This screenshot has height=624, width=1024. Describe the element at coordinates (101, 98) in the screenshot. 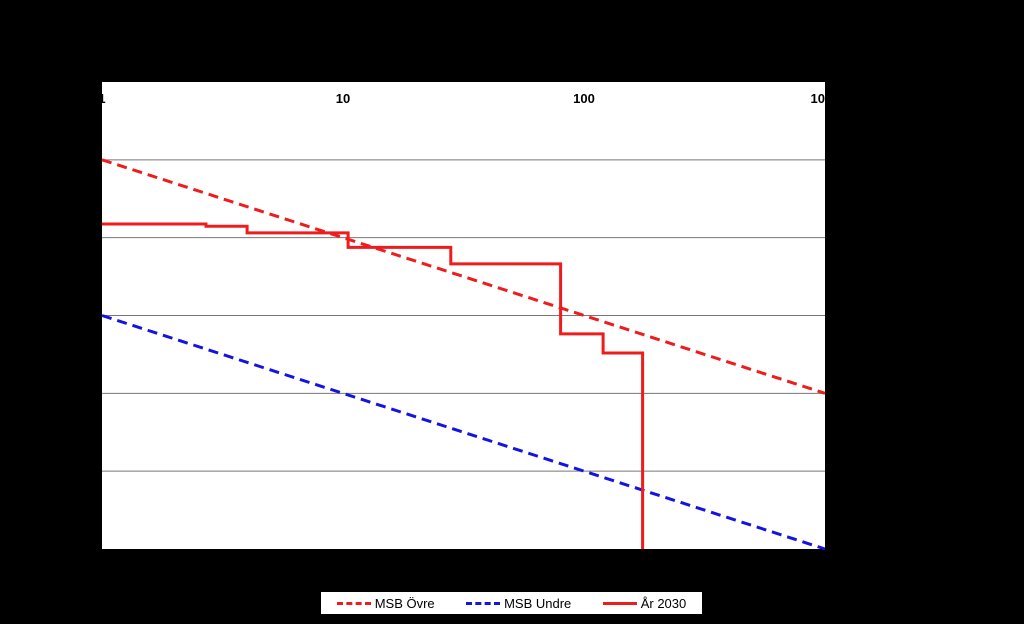

I see `x-tick-label: 1` at that location.